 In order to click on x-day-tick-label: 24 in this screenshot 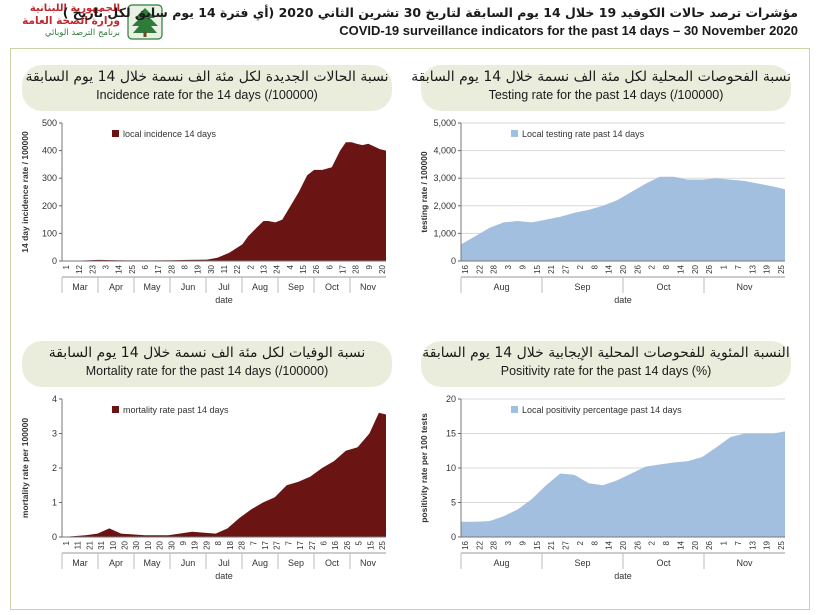, I will do `click(277, 268)`.